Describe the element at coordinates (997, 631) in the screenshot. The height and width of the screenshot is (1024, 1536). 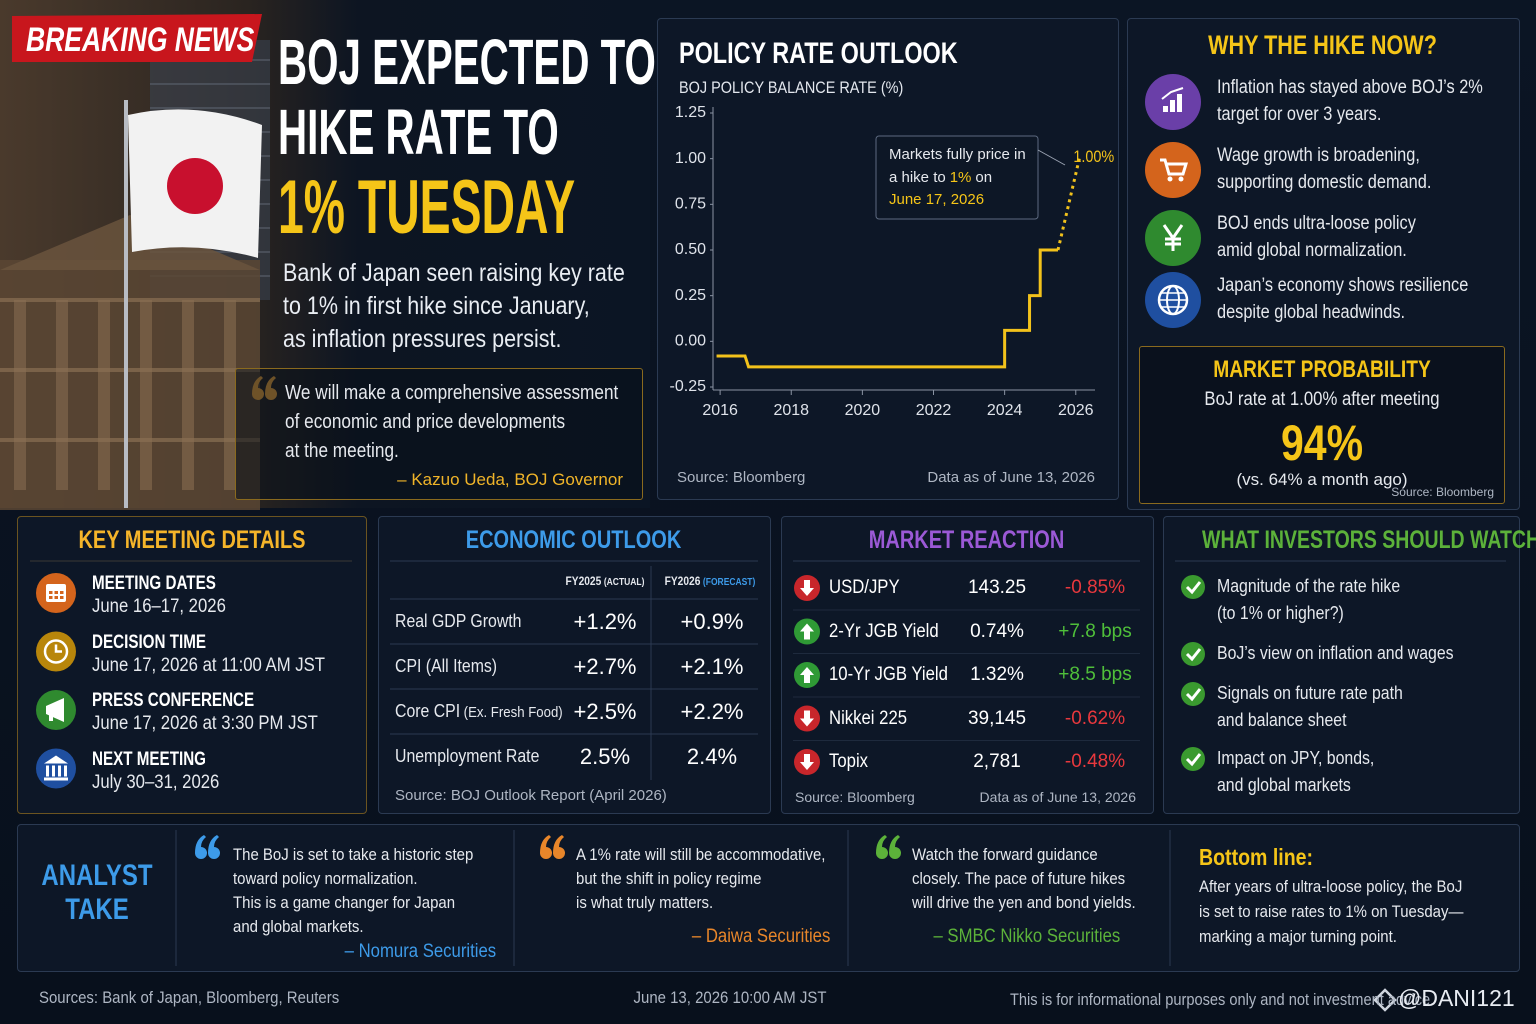
I see `instrument-level: 0.74%` at that location.